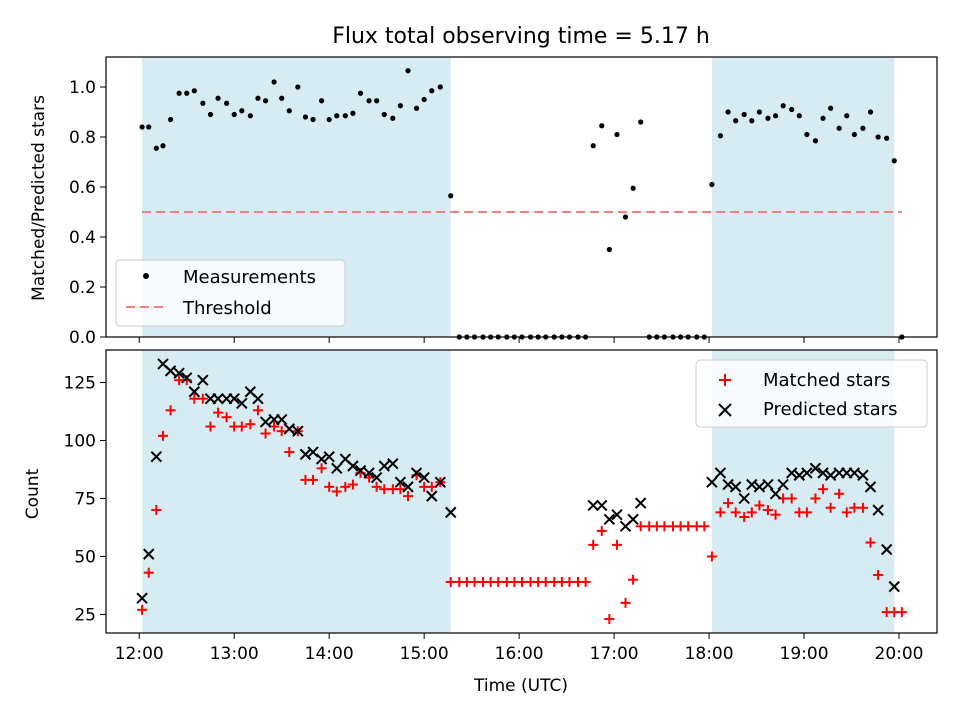  I want to click on legend-predicted-marker, so click(725, 410).